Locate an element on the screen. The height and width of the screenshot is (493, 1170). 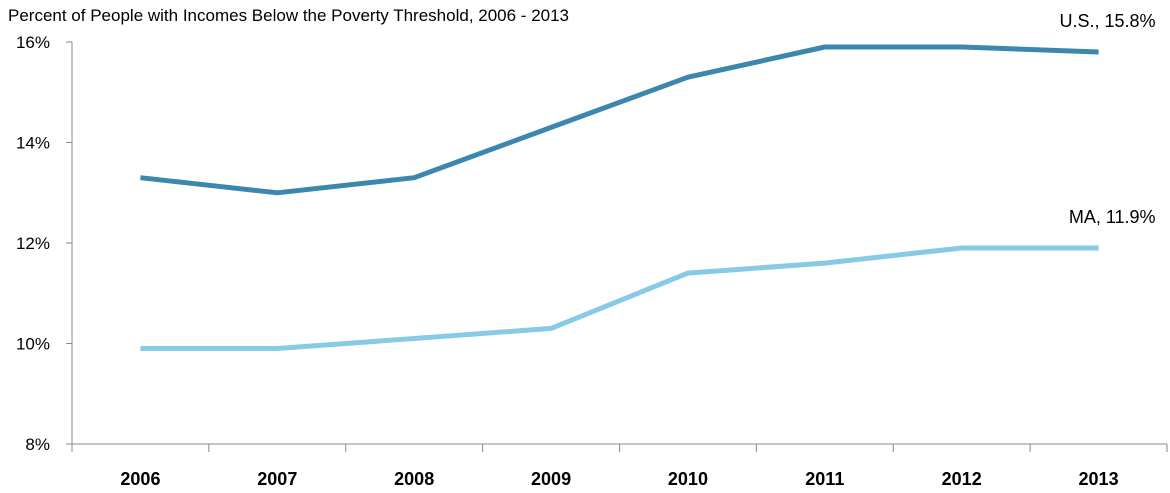
x-tick-label: 2007 is located at coordinates (277, 479).